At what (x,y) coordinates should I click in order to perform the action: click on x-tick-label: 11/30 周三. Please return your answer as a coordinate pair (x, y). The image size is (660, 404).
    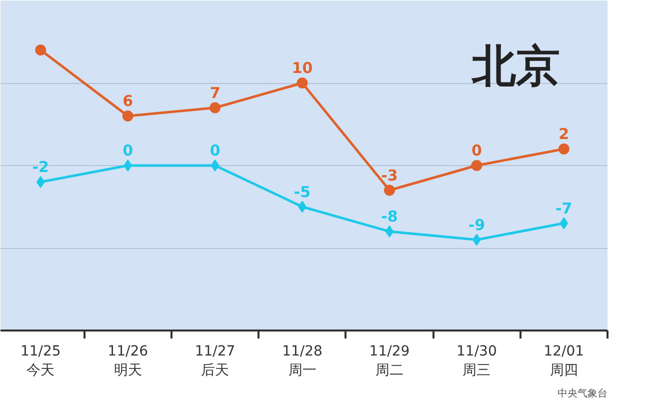
    Looking at the image, I should click on (476, 361).